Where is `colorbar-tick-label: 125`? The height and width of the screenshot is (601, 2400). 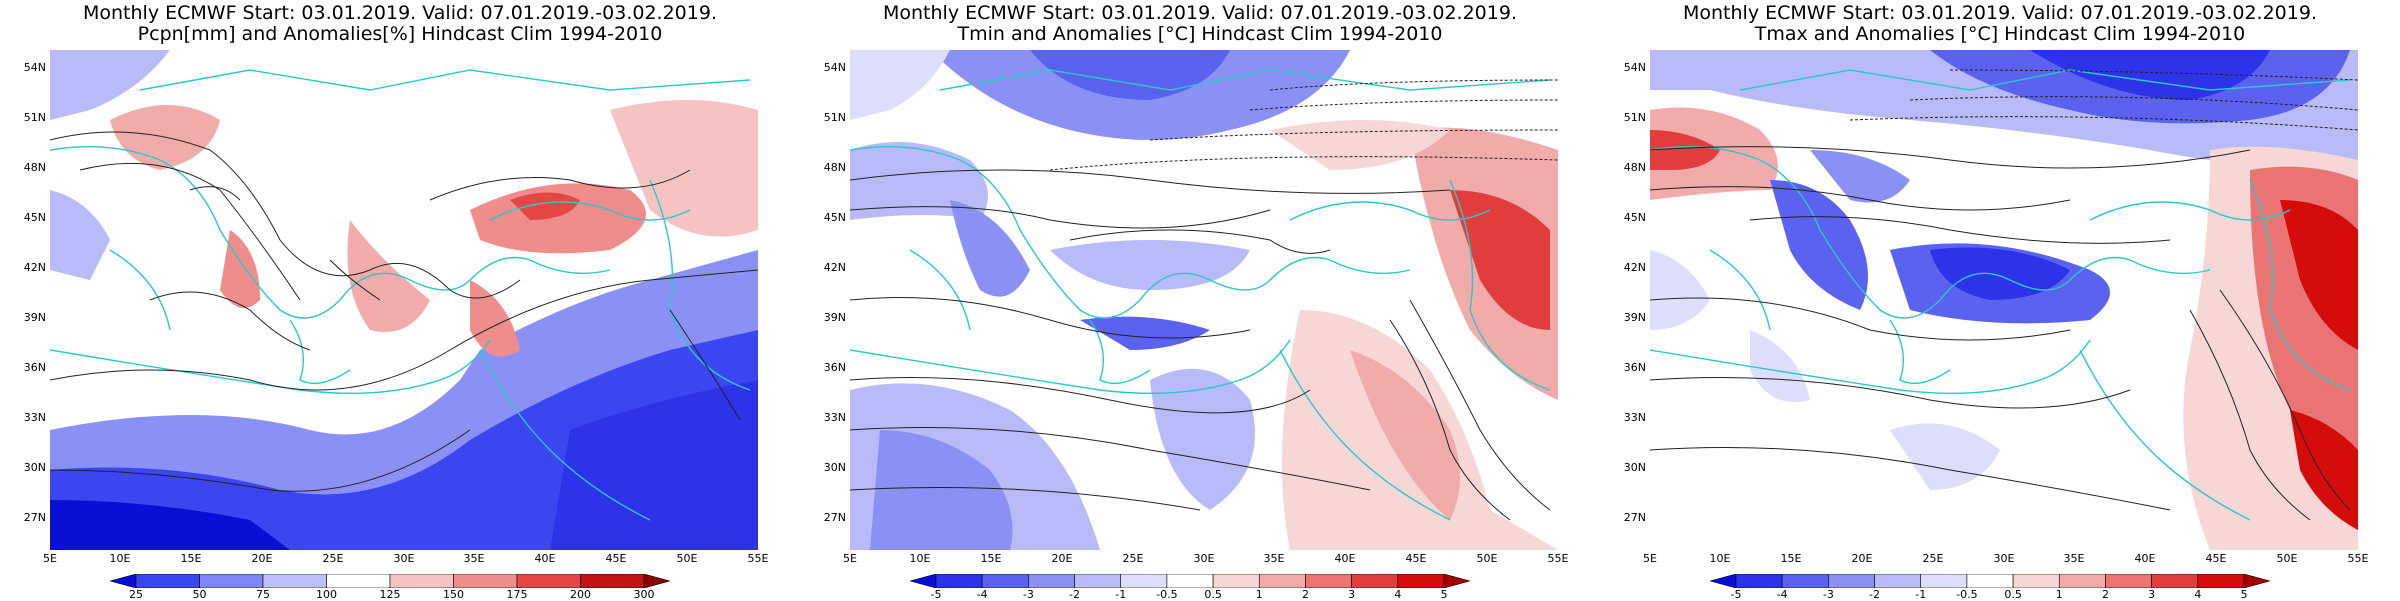
colorbar-tick-label: 125 is located at coordinates (390, 594).